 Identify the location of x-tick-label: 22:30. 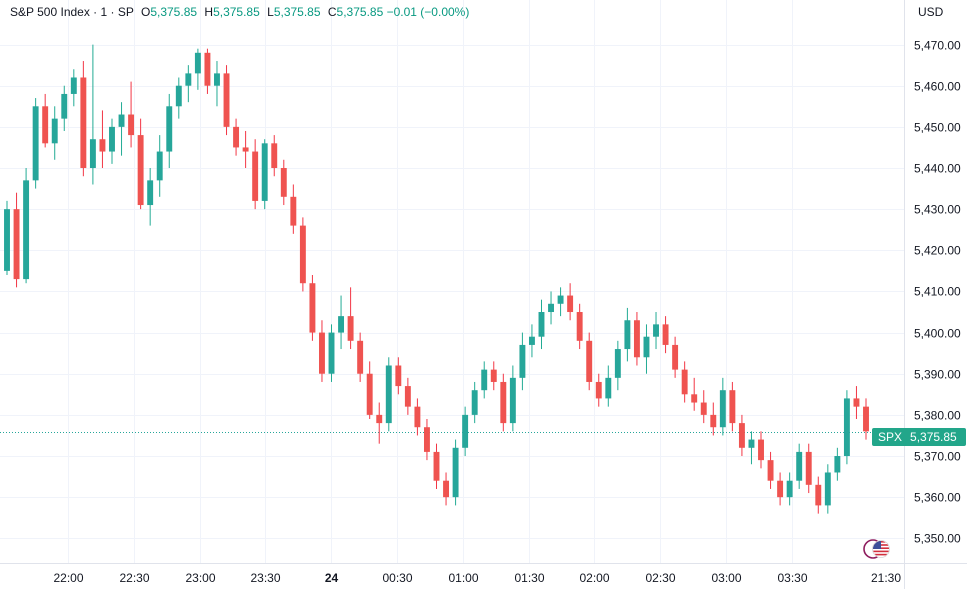
(134, 578).